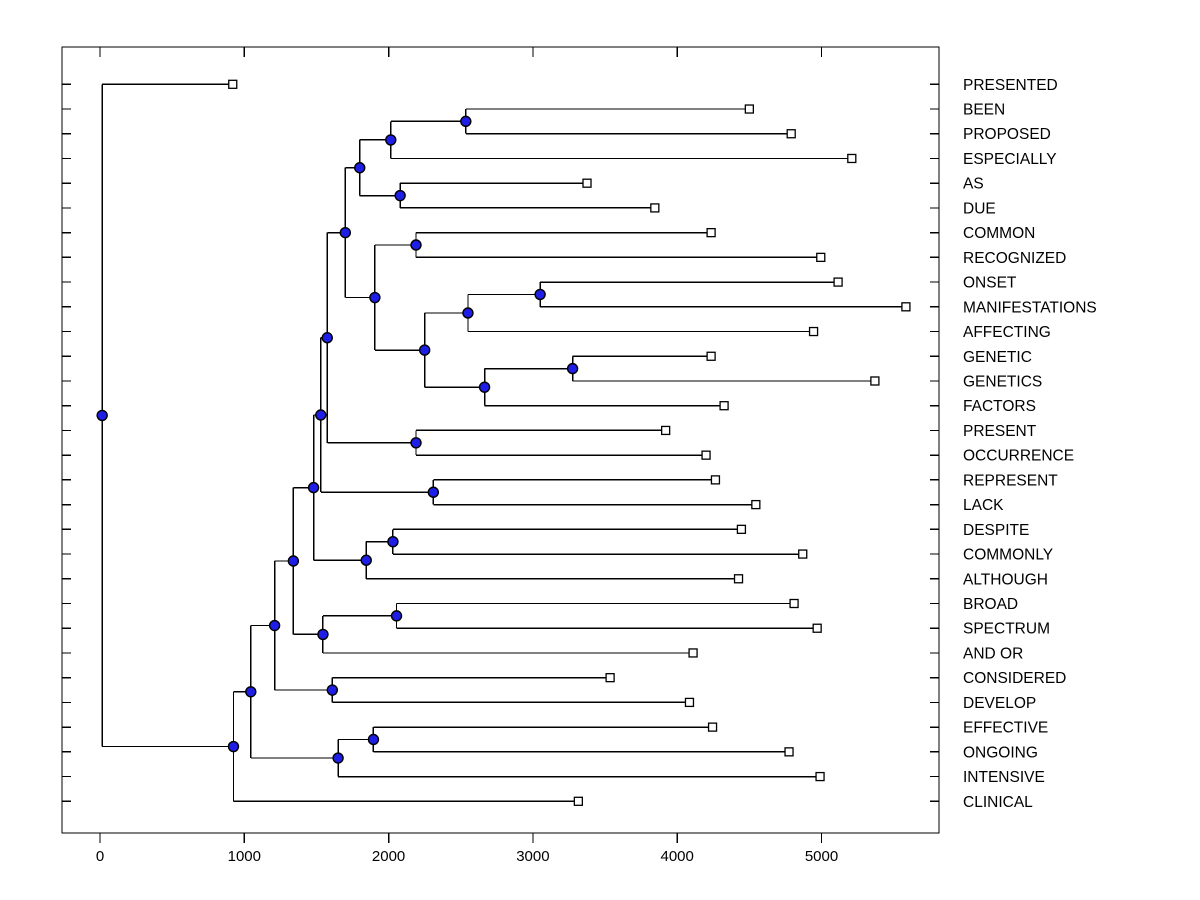  What do you see at coordinates (993, 653) in the screenshot?
I see `leaf-label: AND OR` at bounding box center [993, 653].